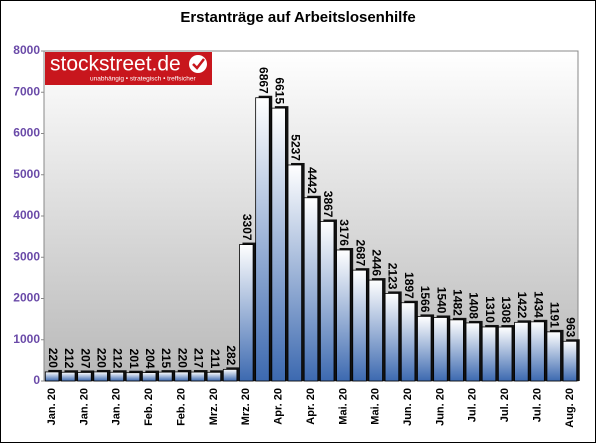 The height and width of the screenshot is (443, 596). I want to click on y-tick-label: 2000, so click(26, 298).